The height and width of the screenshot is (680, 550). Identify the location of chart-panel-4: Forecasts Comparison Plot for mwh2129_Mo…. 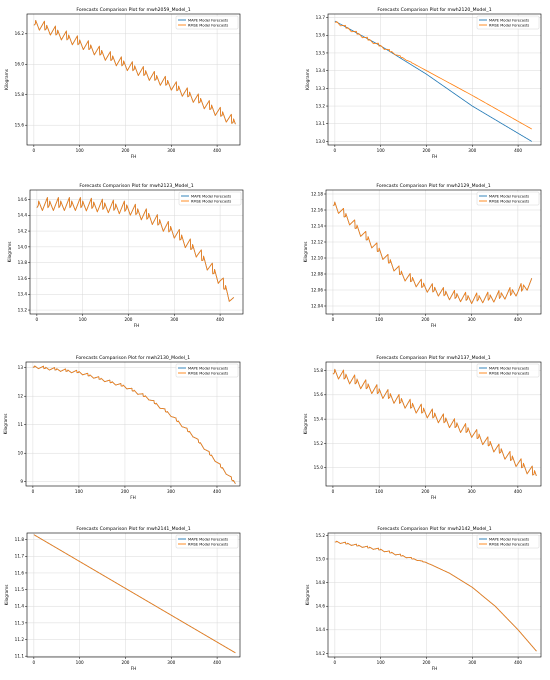
(422, 255).